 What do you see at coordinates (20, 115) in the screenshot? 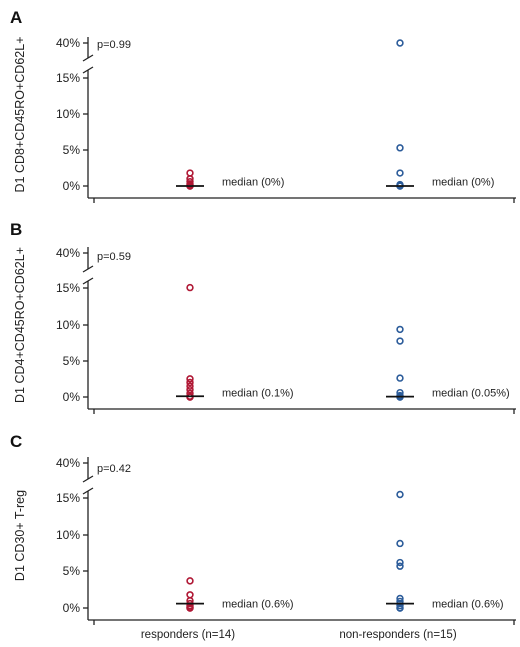
I see `y-axis-label: D1 CD8+CD45RO+CD62L+` at bounding box center [20, 115].